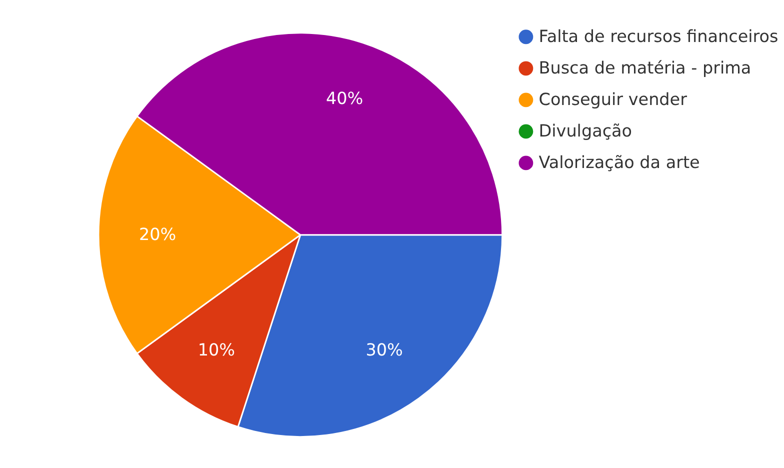 The height and width of the screenshot is (468, 784). Describe the element at coordinates (613, 98) in the screenshot. I see `legend-label: Conseguir vender` at that location.